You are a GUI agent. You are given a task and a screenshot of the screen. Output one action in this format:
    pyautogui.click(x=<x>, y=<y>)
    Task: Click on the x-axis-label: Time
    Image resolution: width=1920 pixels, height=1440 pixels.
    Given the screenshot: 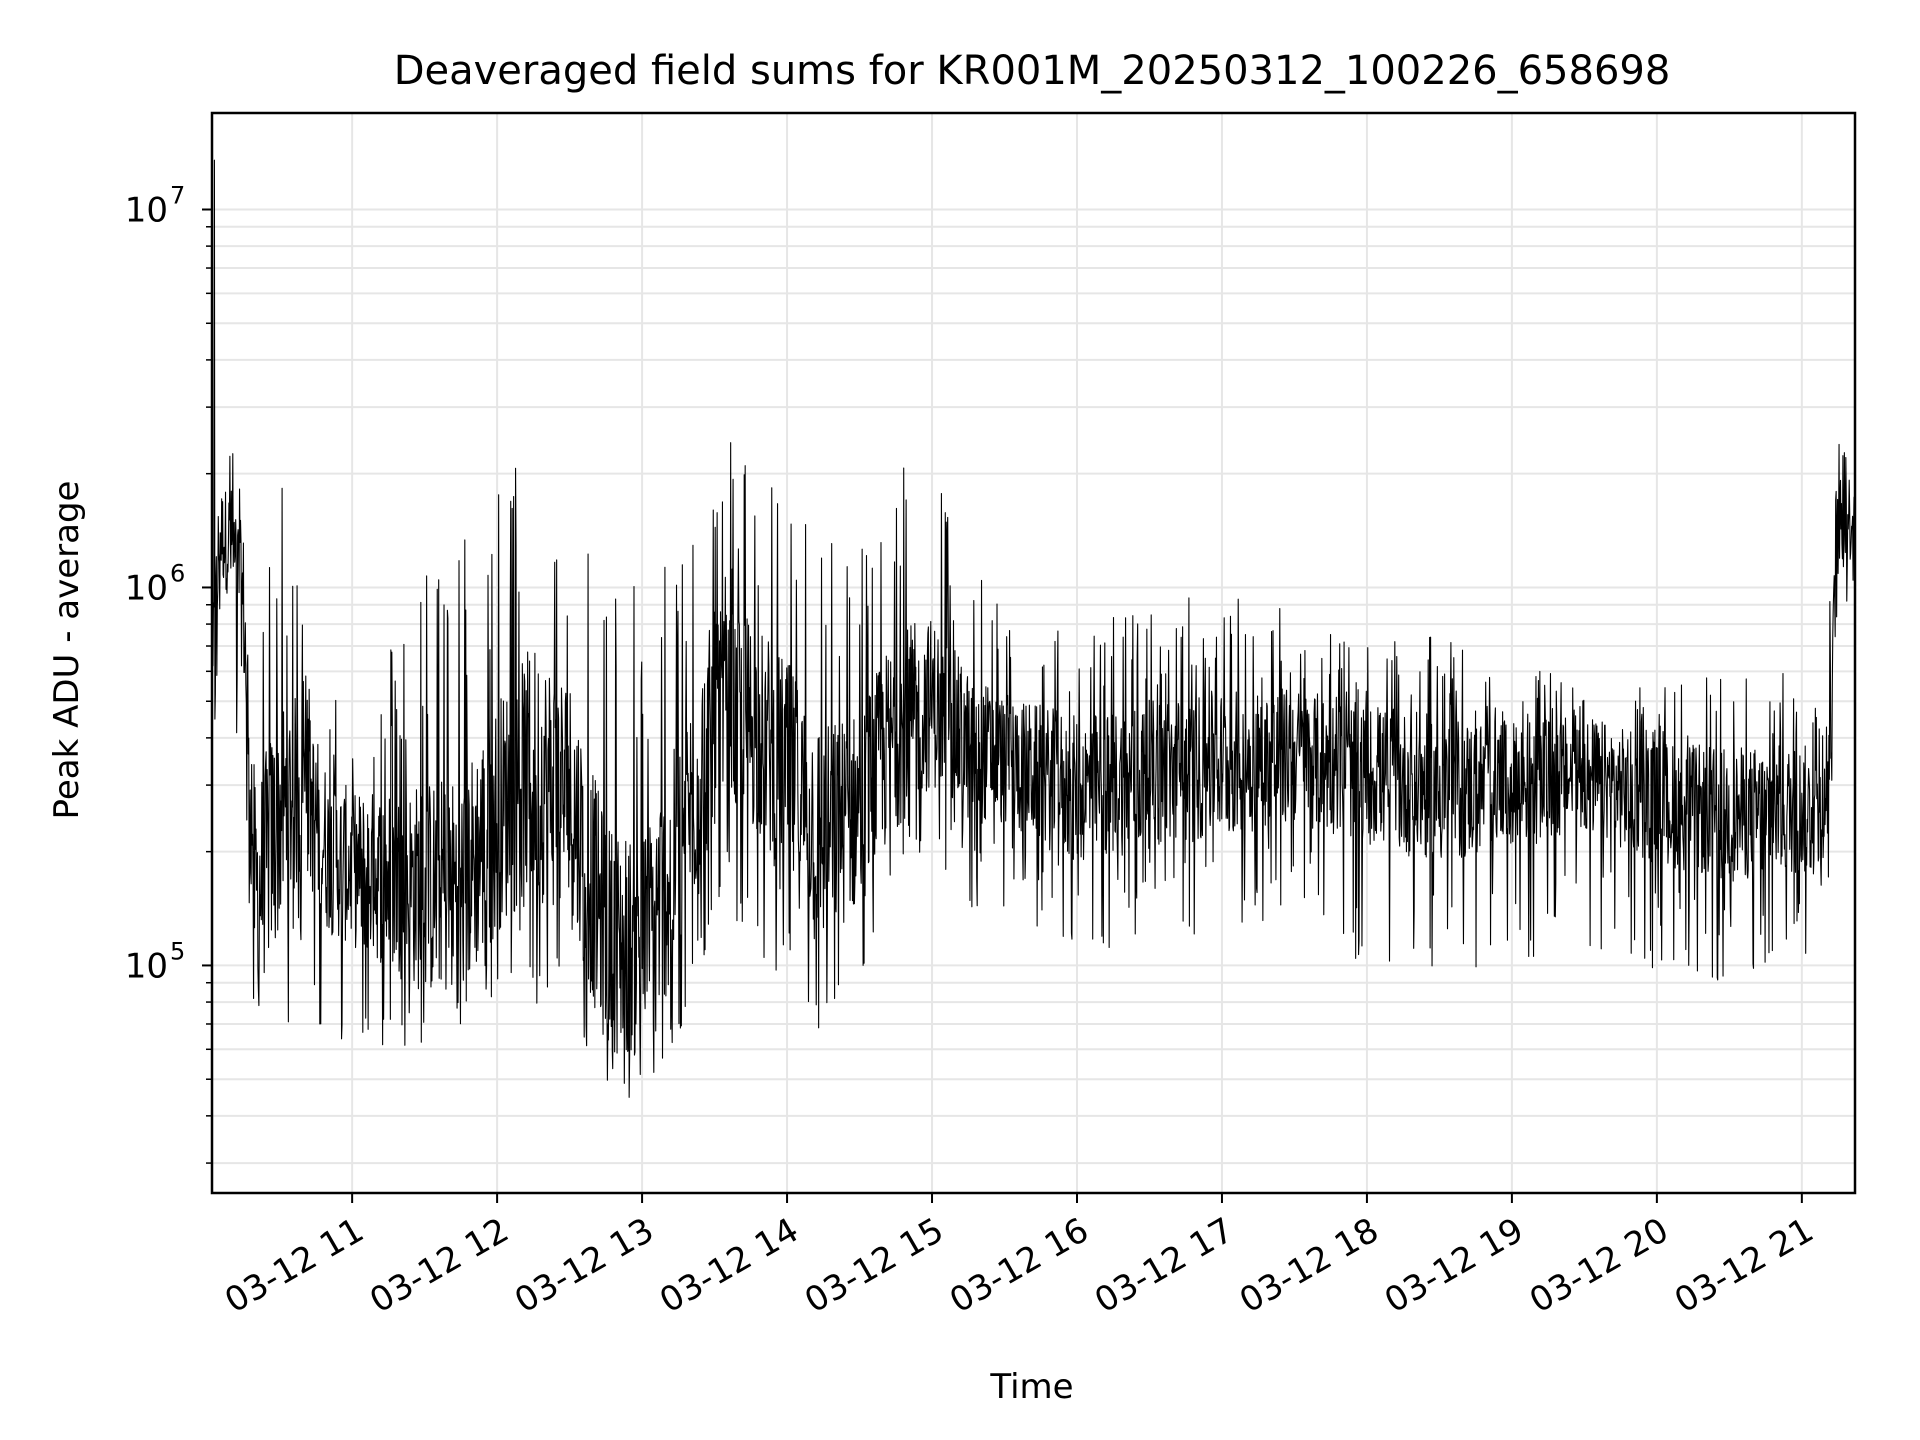 What is the action you would take?
    pyautogui.click(x=1031, y=1387)
    